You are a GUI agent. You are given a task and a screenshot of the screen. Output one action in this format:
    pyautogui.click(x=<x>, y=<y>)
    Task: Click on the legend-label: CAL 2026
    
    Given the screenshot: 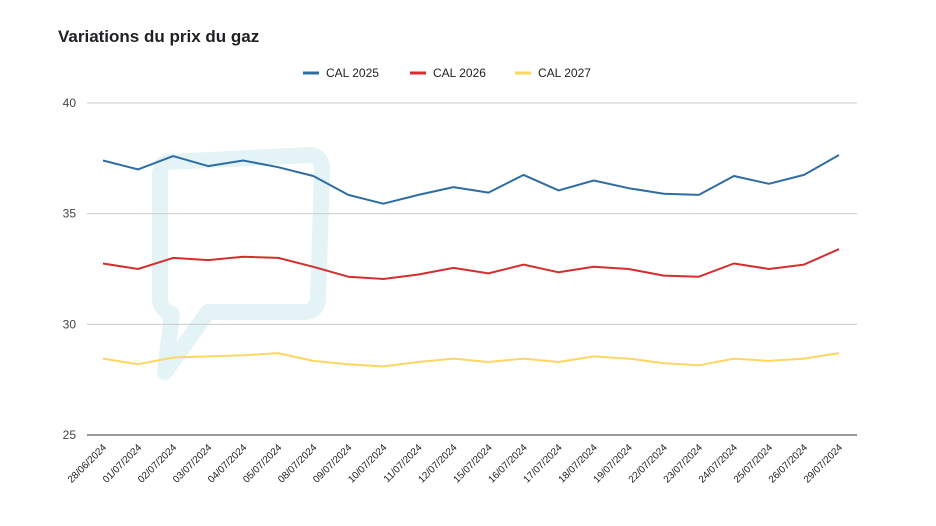 What is the action you would take?
    pyautogui.click(x=459, y=73)
    